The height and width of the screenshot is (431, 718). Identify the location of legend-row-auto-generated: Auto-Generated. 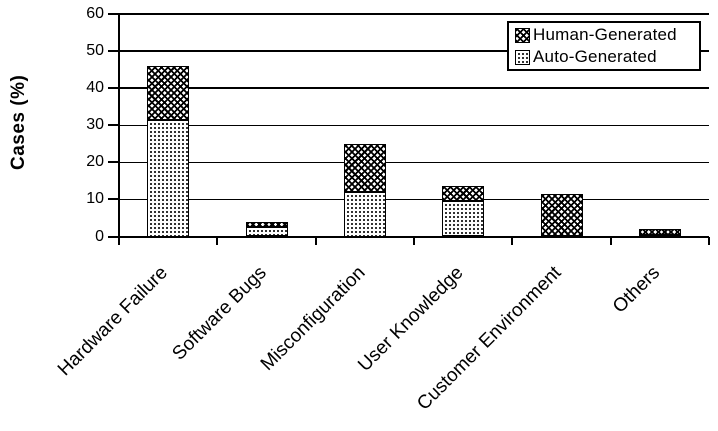
(607, 57).